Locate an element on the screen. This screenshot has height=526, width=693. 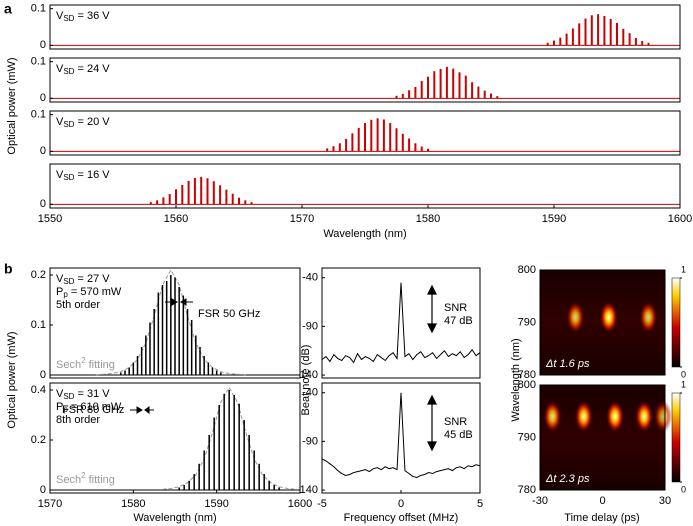
pulse-width-label: Δt 2.3 ps is located at coordinates (567, 479).